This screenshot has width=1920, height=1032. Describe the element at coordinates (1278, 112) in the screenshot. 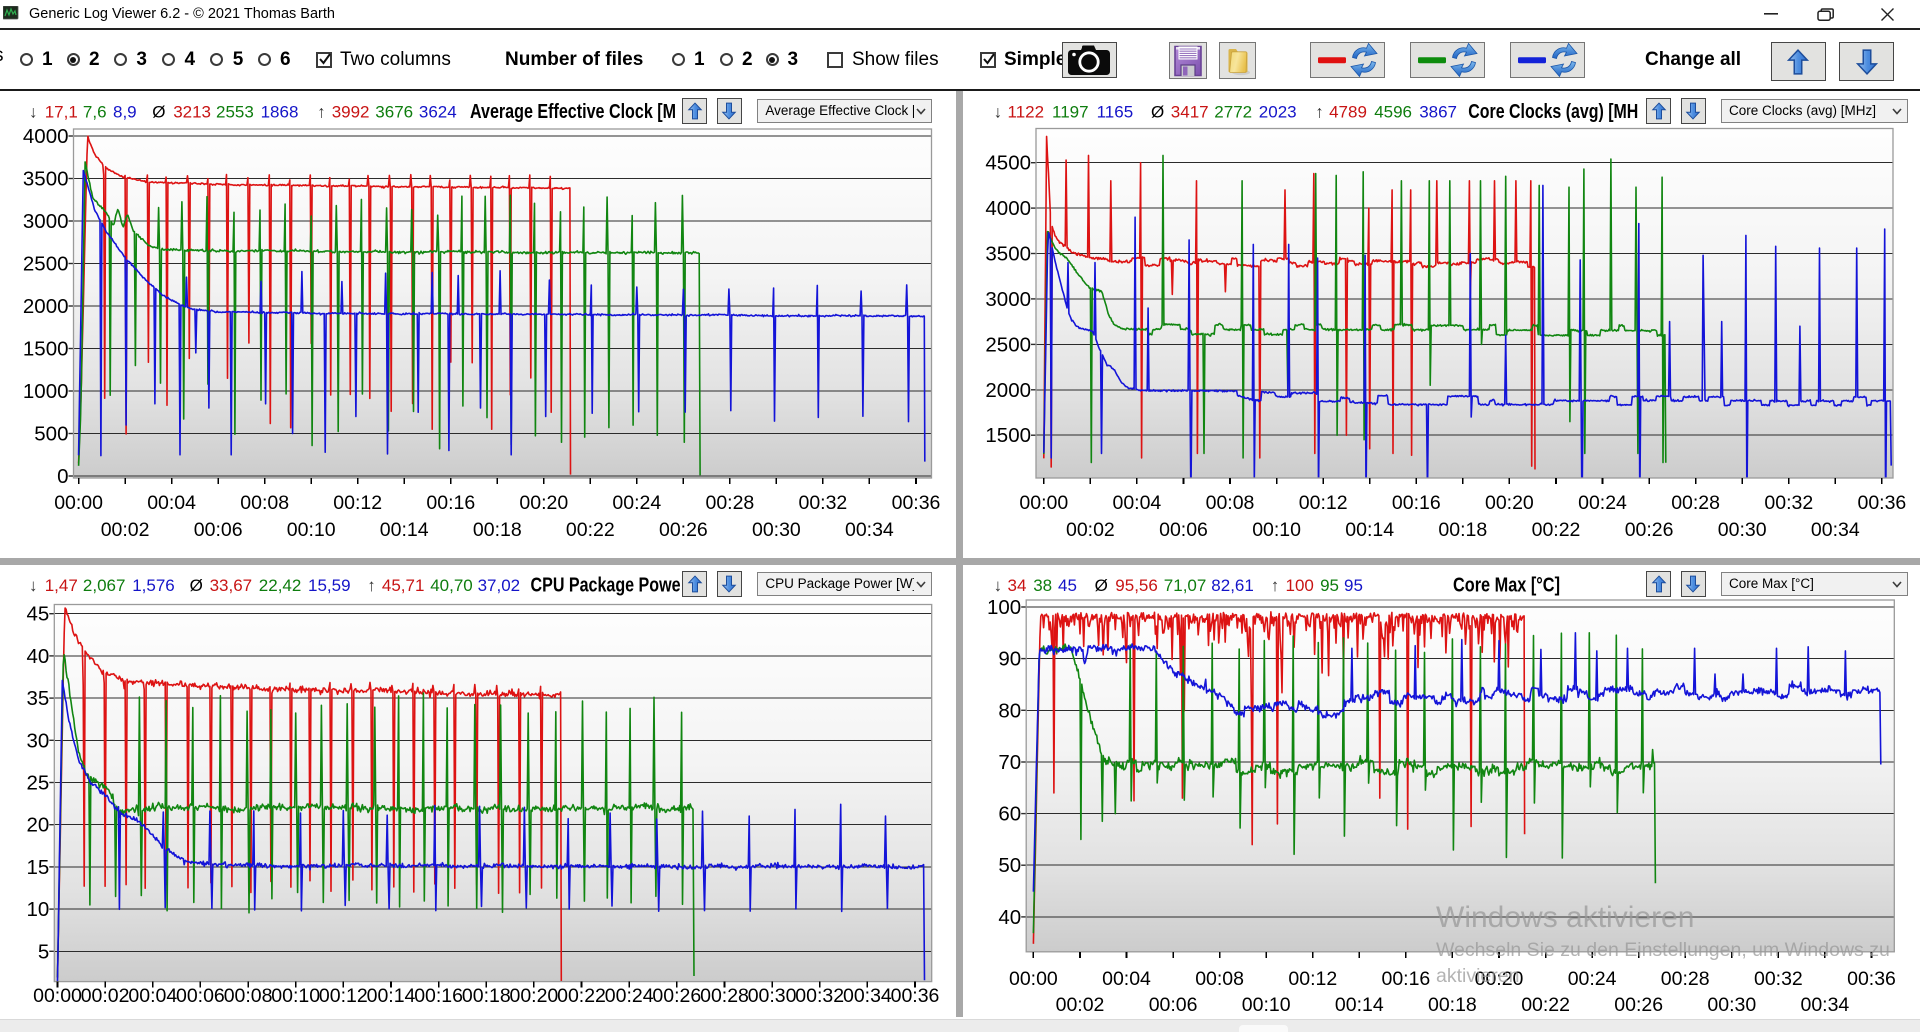

I see `svg-text: 2023` at that location.